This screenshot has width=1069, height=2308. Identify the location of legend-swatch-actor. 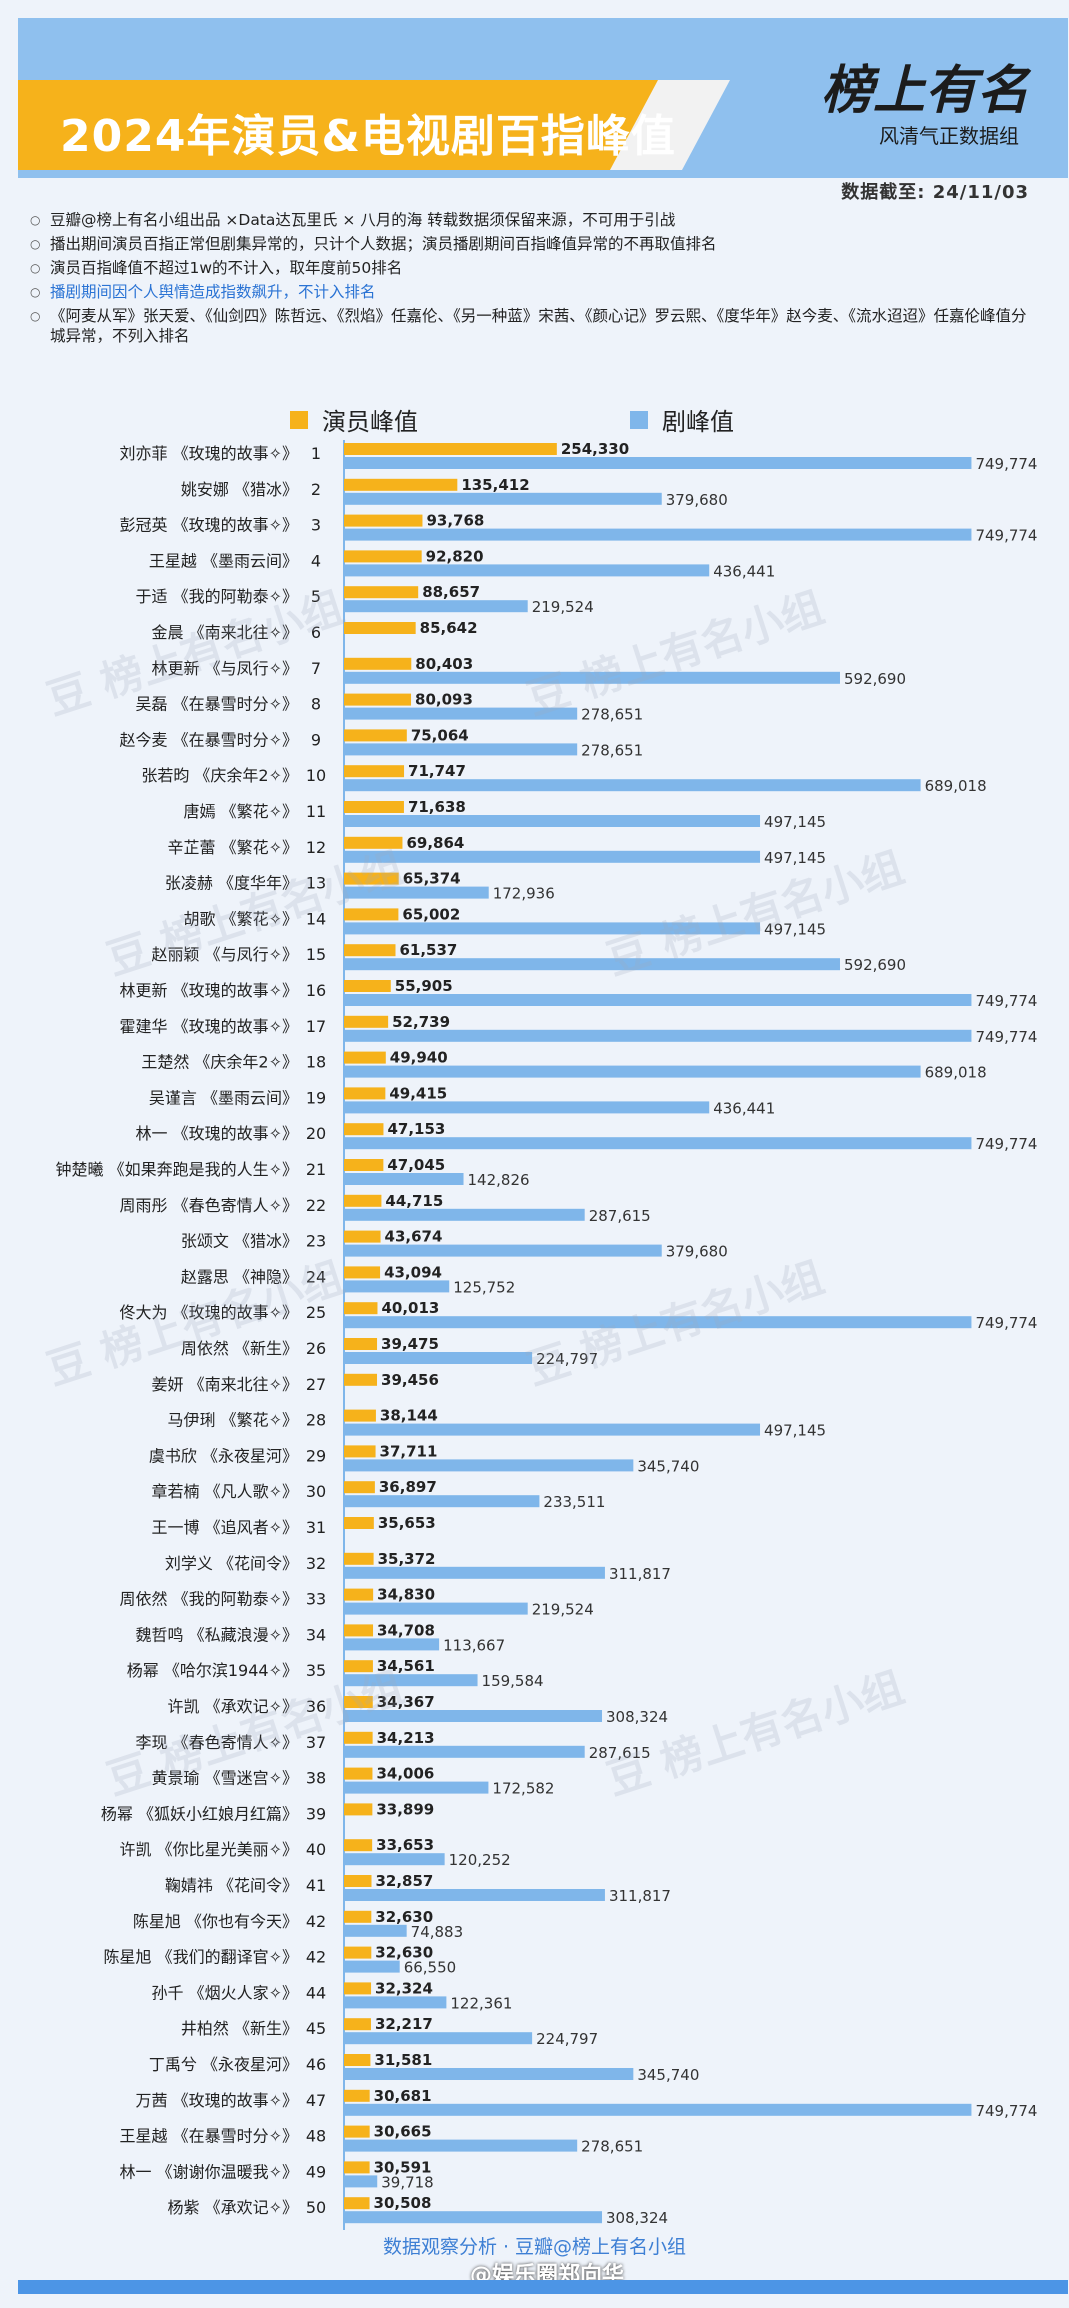
(299, 419).